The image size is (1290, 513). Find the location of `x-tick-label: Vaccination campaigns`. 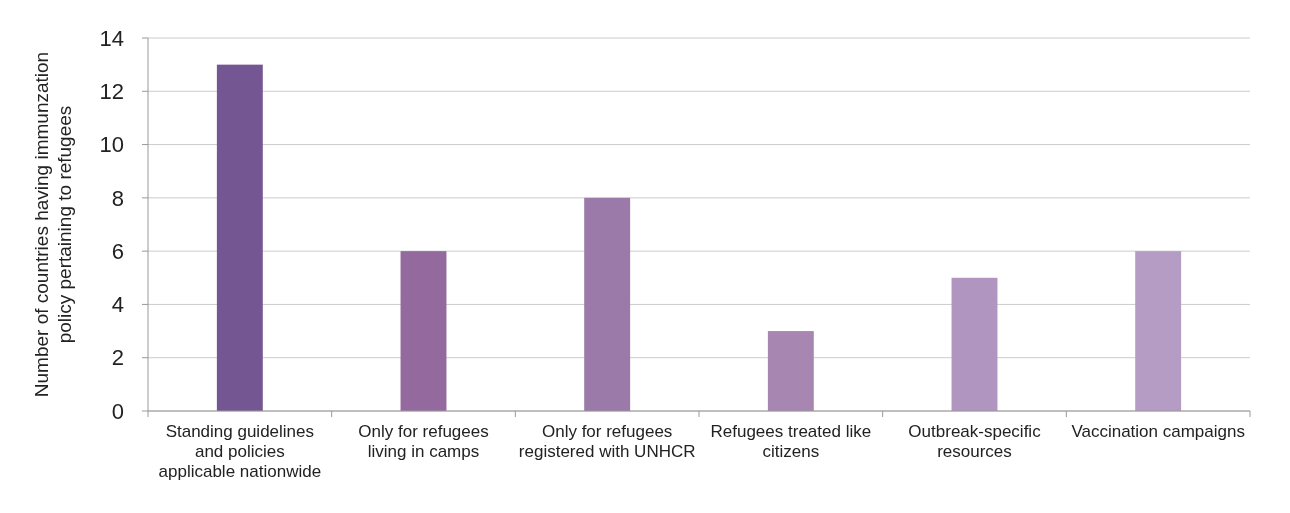

x-tick-label: Vaccination campaigns is located at coordinates (1158, 431).